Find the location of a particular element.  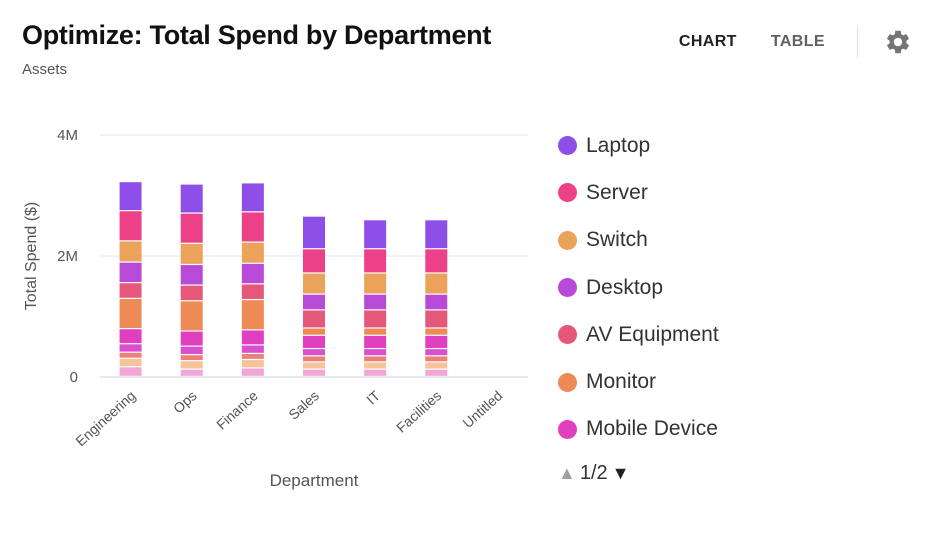

tab-table: TABLE is located at coordinates (797, 41).